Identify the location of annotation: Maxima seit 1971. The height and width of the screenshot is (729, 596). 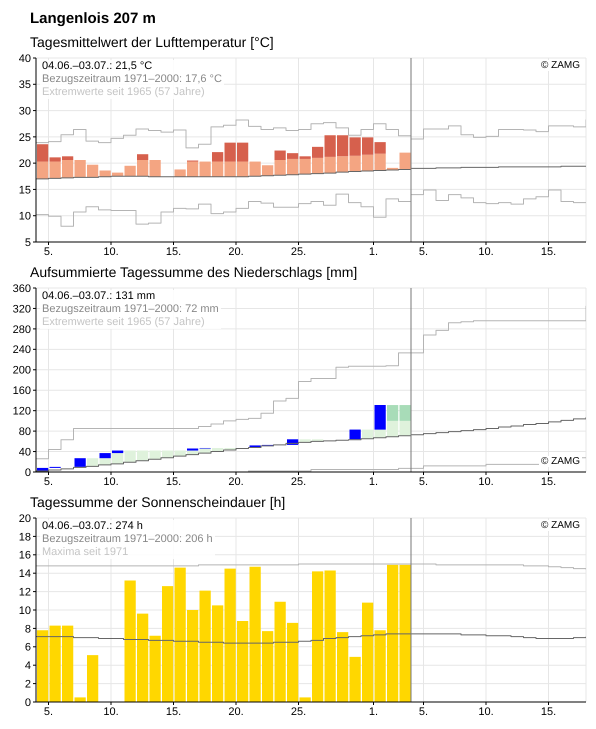
(86, 552).